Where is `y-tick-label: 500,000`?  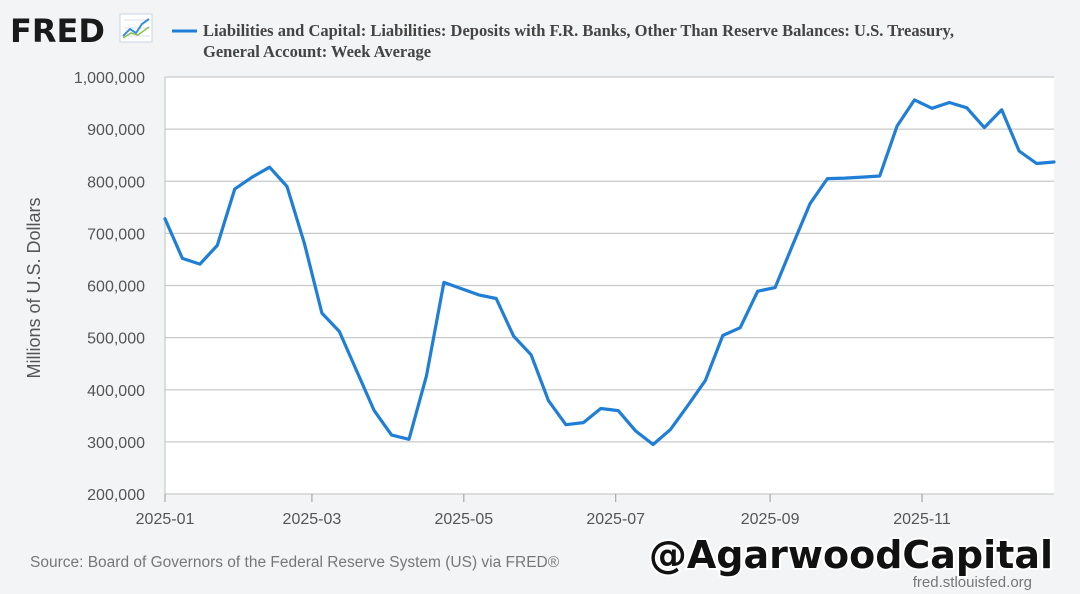 y-tick-label: 500,000 is located at coordinates (116, 339).